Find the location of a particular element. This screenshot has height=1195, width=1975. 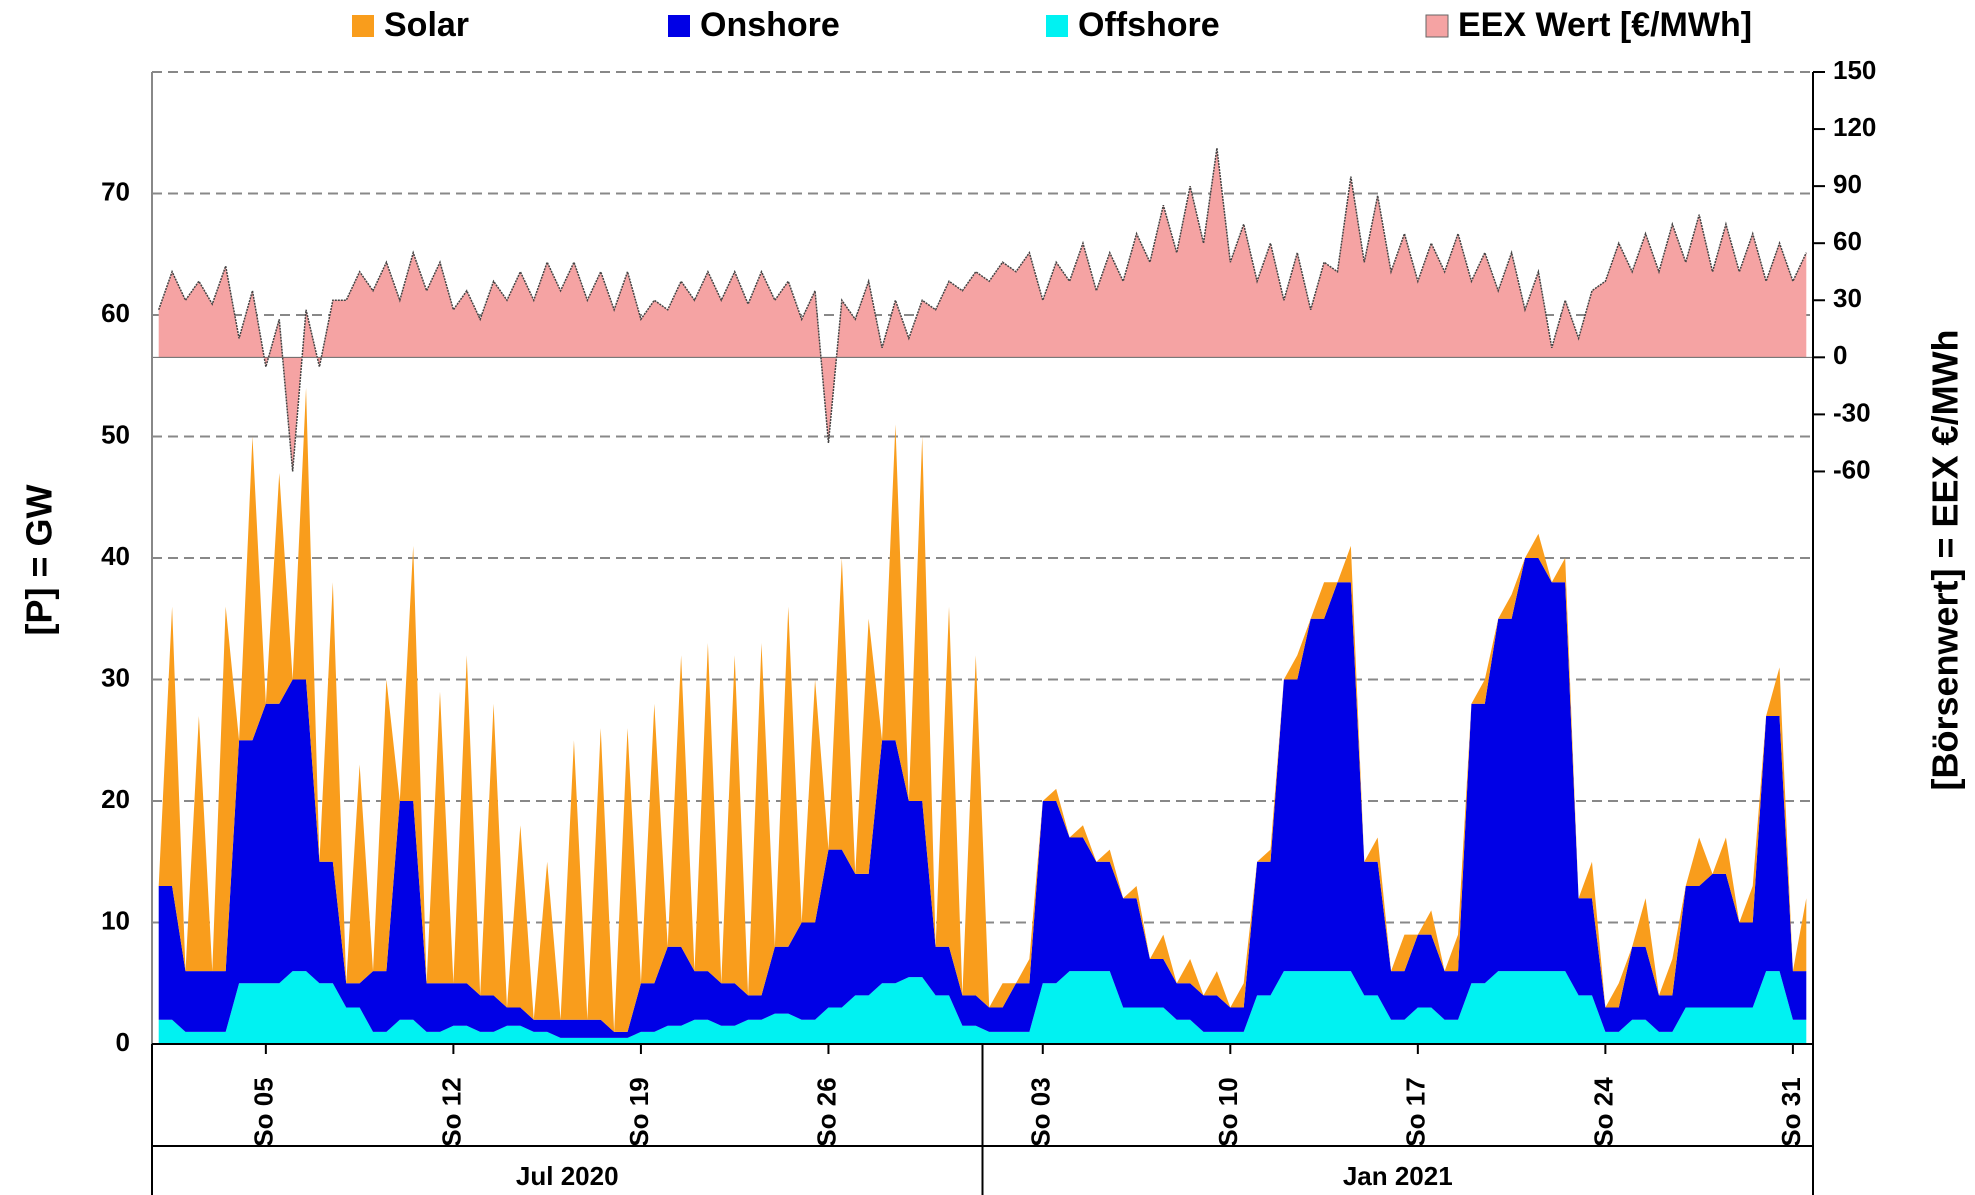

x-tick-label: So 19 is located at coordinates (639, 1111).